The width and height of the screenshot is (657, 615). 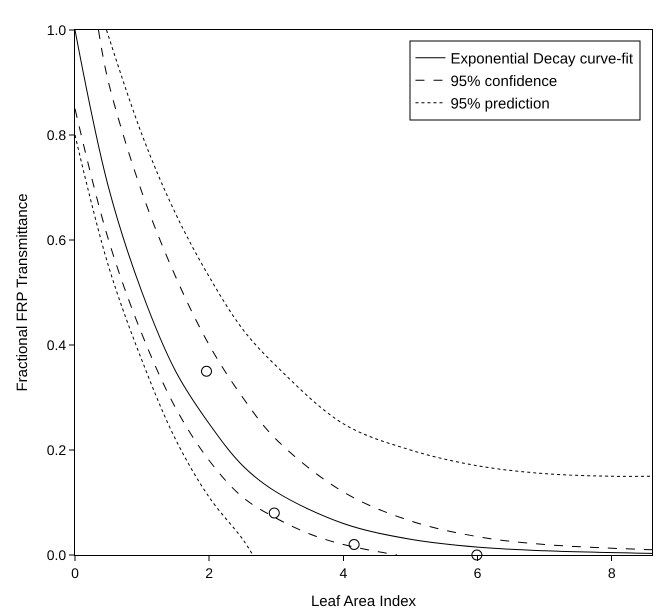 What do you see at coordinates (56, 554) in the screenshot?
I see `y-tick-label: 0.0` at bounding box center [56, 554].